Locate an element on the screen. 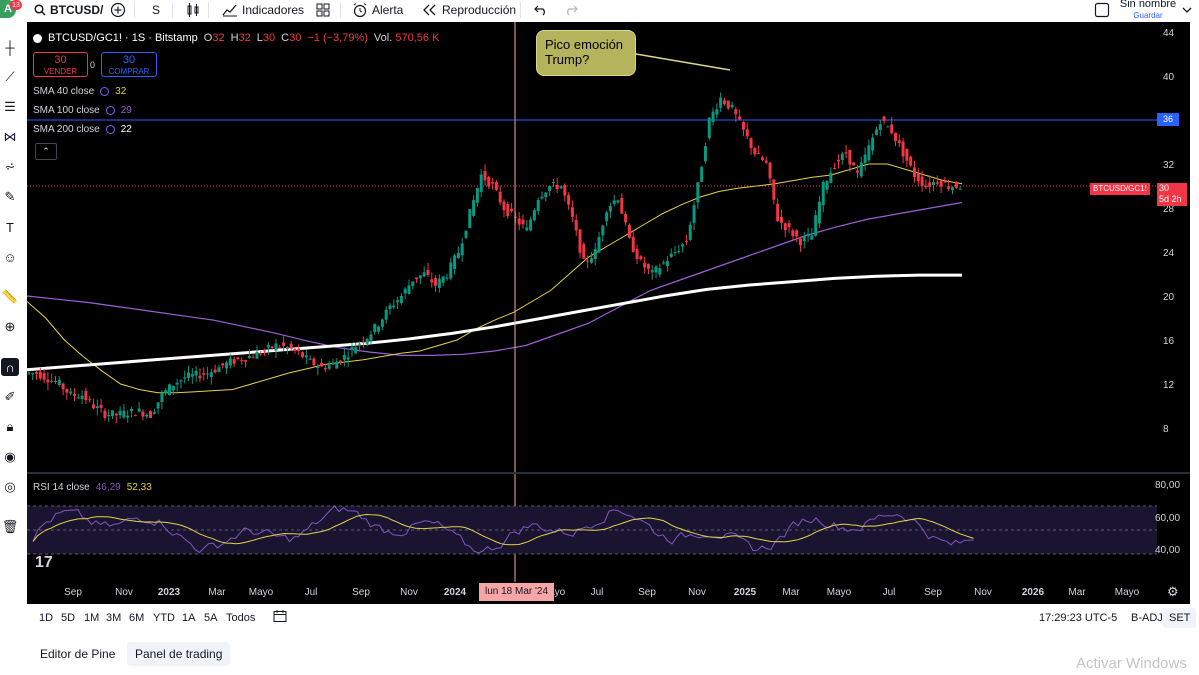 The height and width of the screenshot is (675, 1199). lock-icon: 🔒︎ is located at coordinates (10, 426).